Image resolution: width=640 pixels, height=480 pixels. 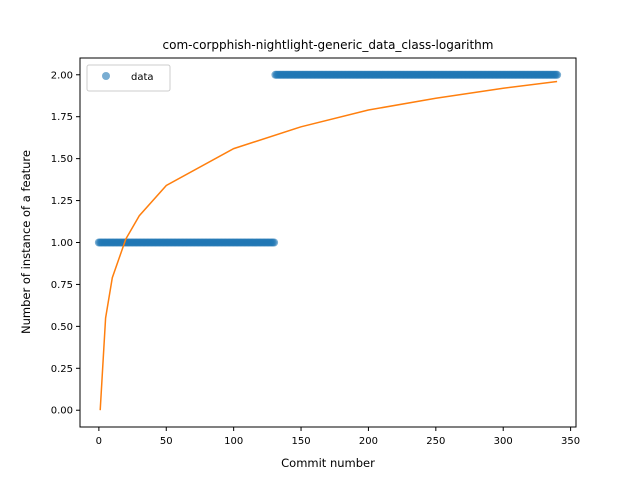 I want to click on x-tick-label: 250, so click(x=435, y=441).